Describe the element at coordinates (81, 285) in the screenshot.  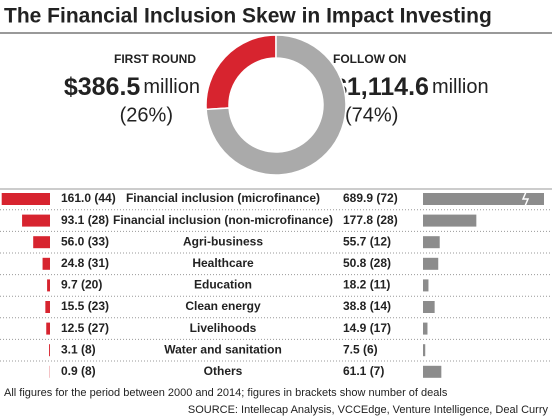
I see `value-label: 9.7 (20)` at that location.